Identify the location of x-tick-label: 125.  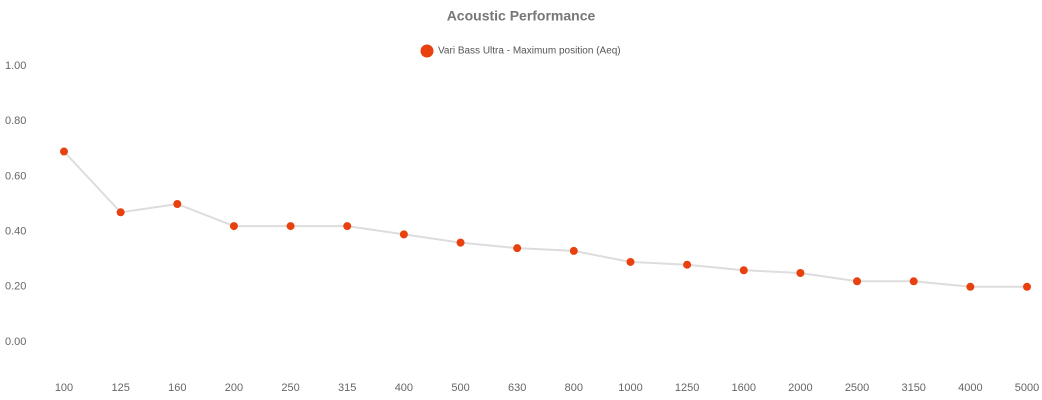
(120, 388).